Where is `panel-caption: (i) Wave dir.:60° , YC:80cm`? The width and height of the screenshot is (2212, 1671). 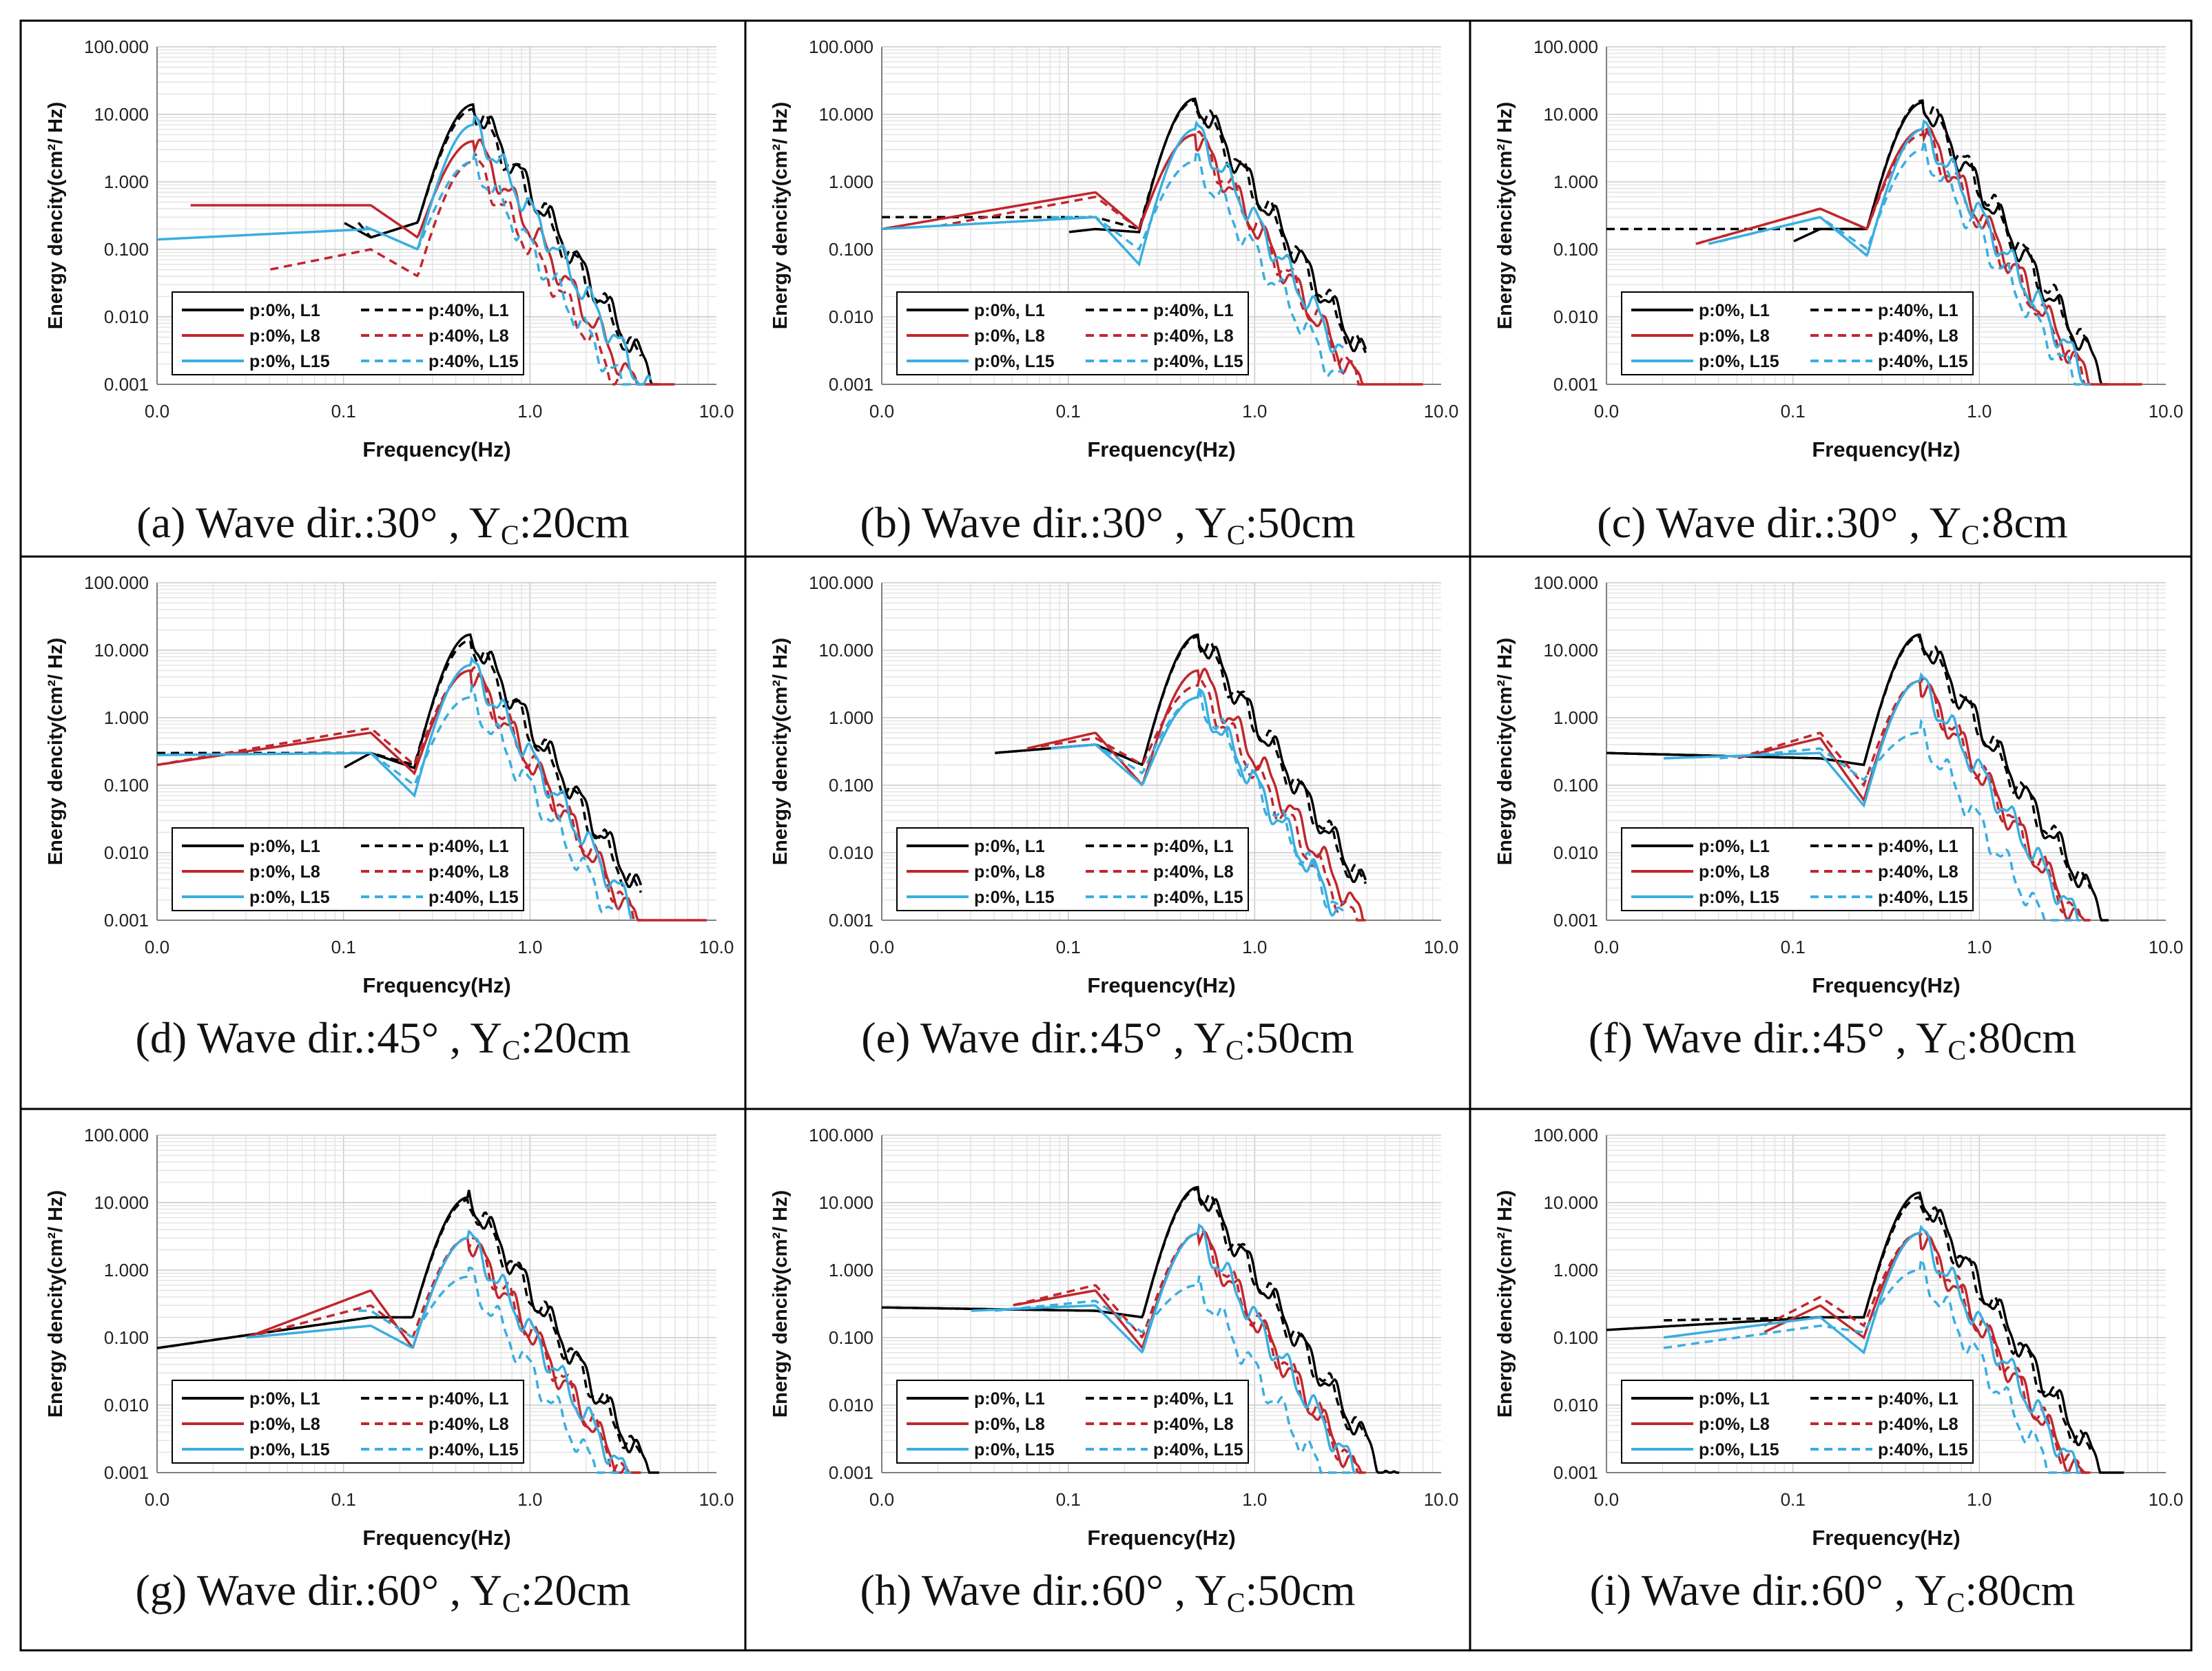
panel-caption: (i) Wave dir.:60° , YC:80cm is located at coordinates (1833, 1592).